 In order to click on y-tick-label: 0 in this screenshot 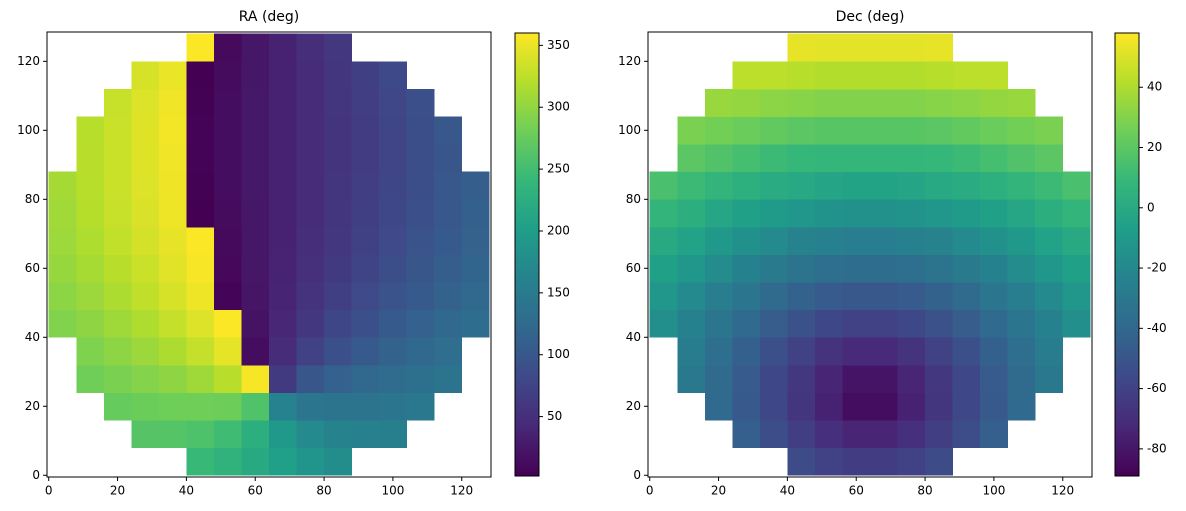, I will do `click(36, 475)`.